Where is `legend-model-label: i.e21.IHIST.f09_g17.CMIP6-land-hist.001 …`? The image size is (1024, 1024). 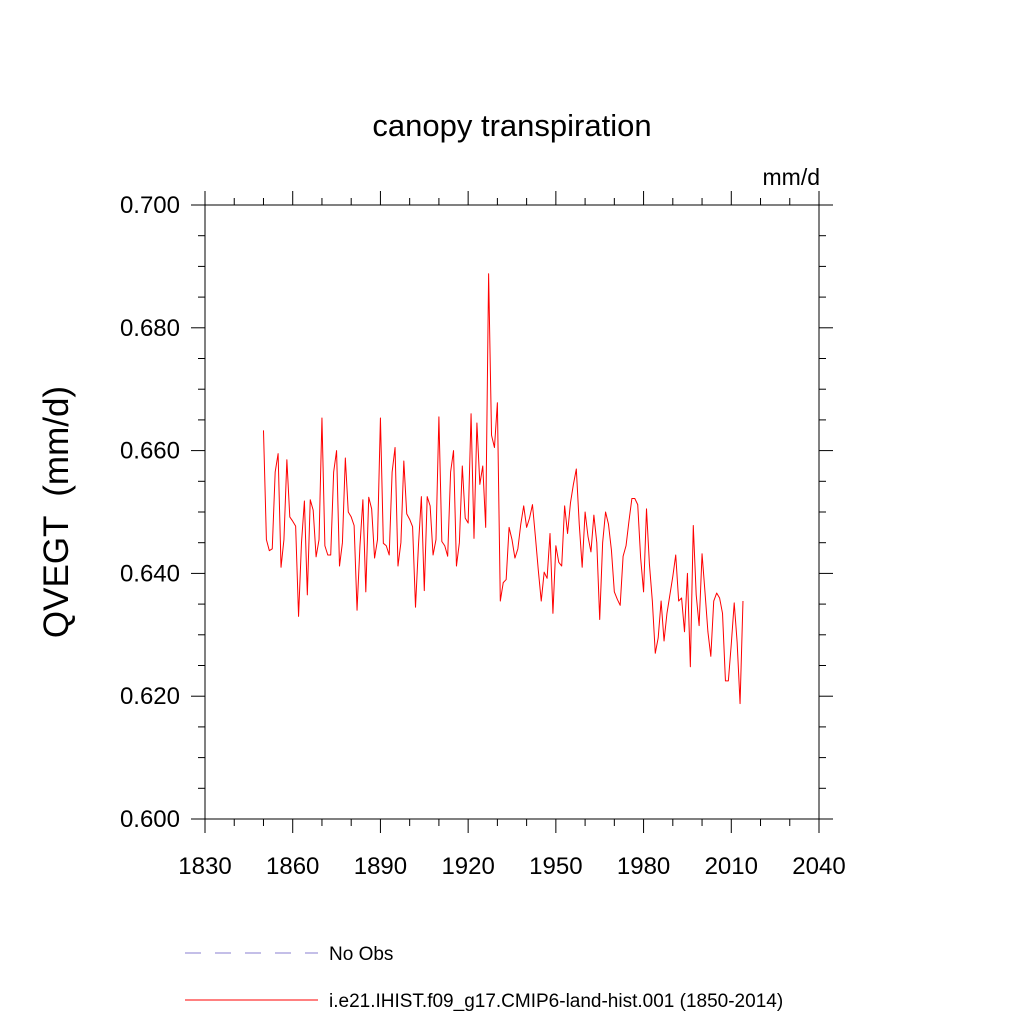 legend-model-label: i.e21.IHIST.f09_g17.CMIP6-land-hist.001 … is located at coordinates (556, 1001).